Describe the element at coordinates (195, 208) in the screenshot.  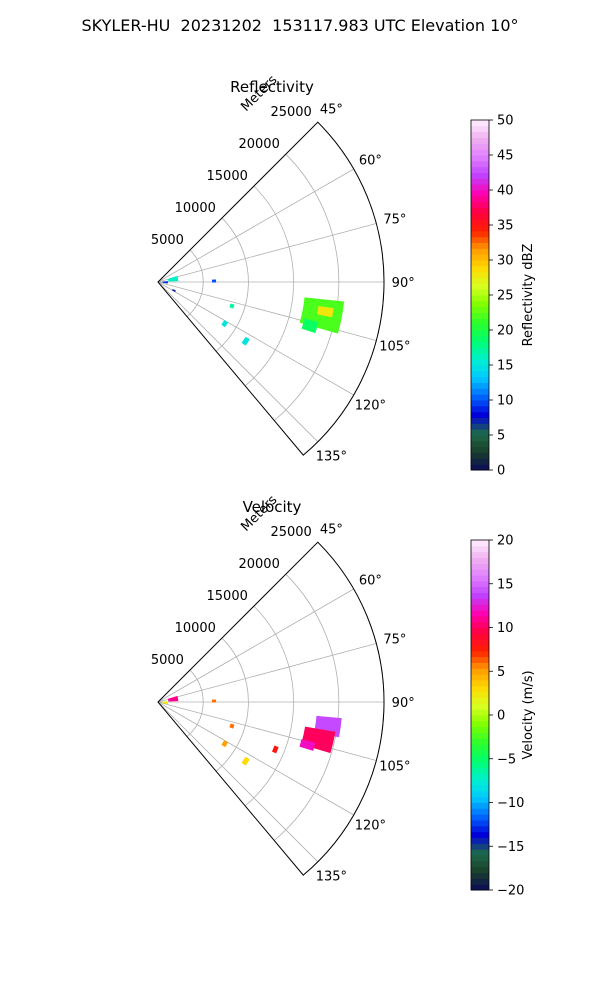
I see `range-tick-label: 10000` at that location.